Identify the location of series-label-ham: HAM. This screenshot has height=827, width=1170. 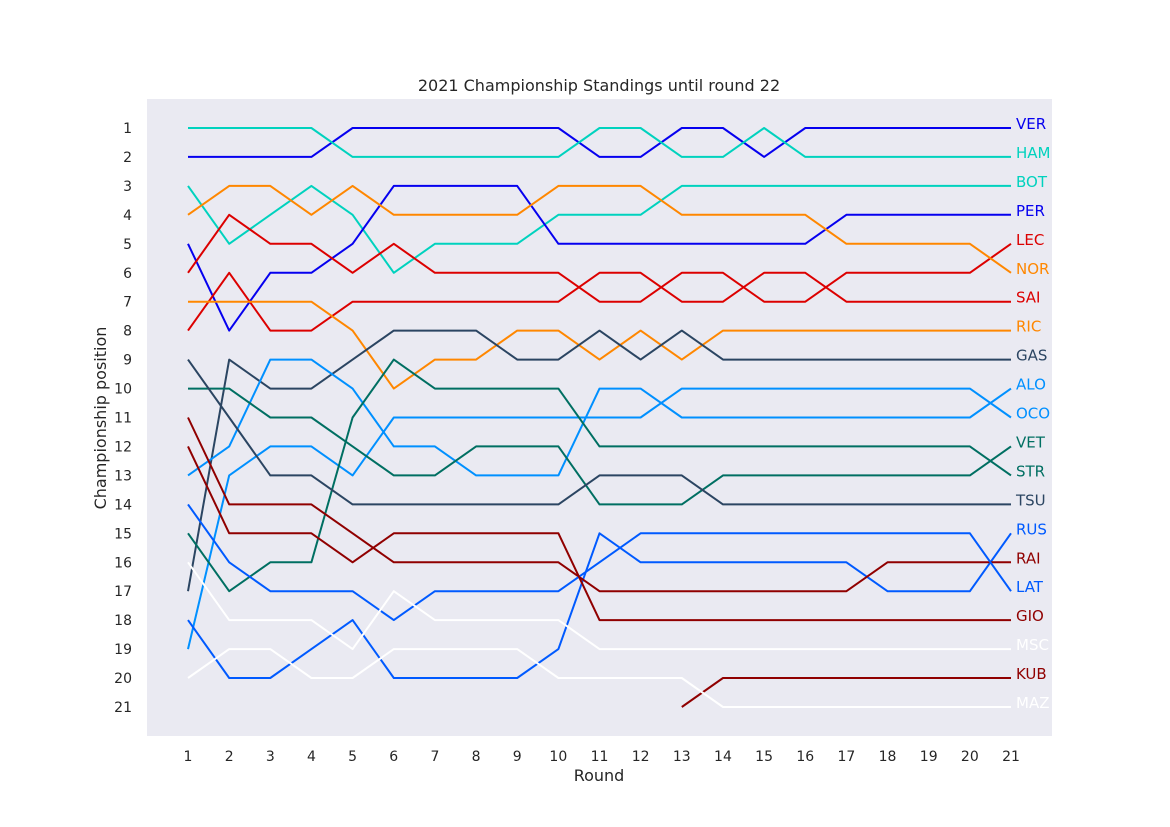
(1033, 153).